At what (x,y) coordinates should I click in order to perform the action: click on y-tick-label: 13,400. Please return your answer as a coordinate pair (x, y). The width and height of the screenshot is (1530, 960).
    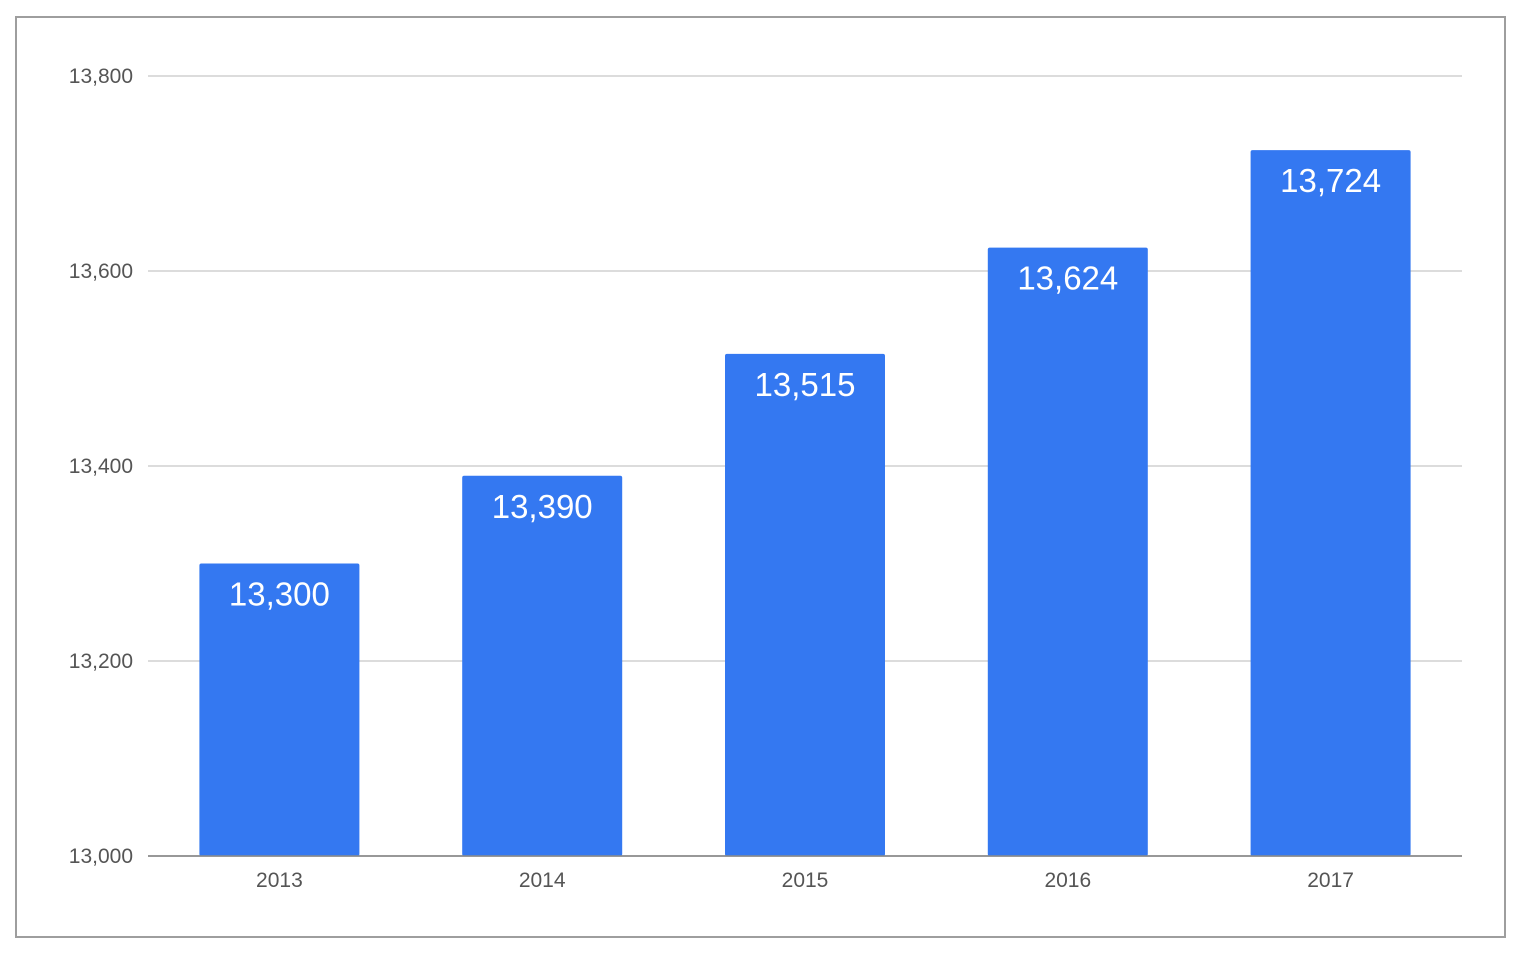
    Looking at the image, I should click on (101, 466).